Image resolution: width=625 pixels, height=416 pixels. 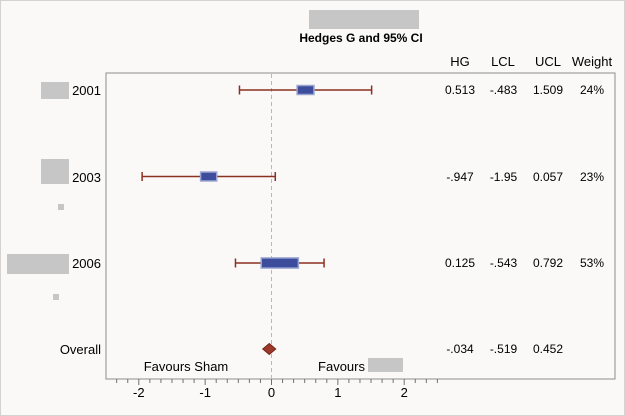 I want to click on stat-value: 0.792, so click(x=548, y=263).